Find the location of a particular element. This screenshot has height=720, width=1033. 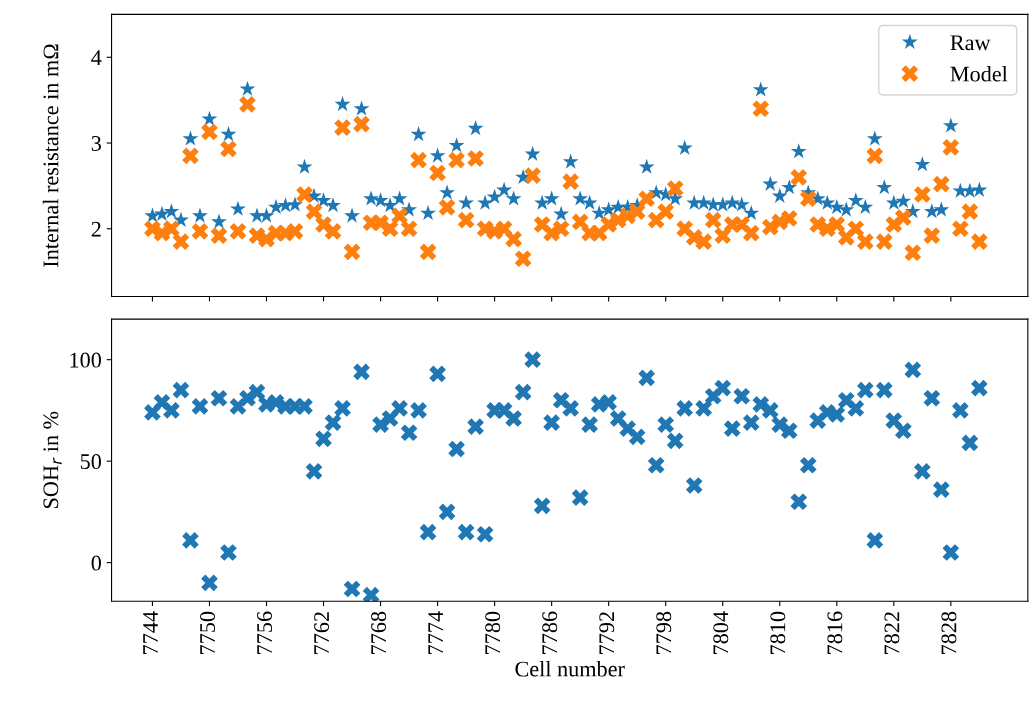

y-tick-label: 2 is located at coordinates (96, 229).